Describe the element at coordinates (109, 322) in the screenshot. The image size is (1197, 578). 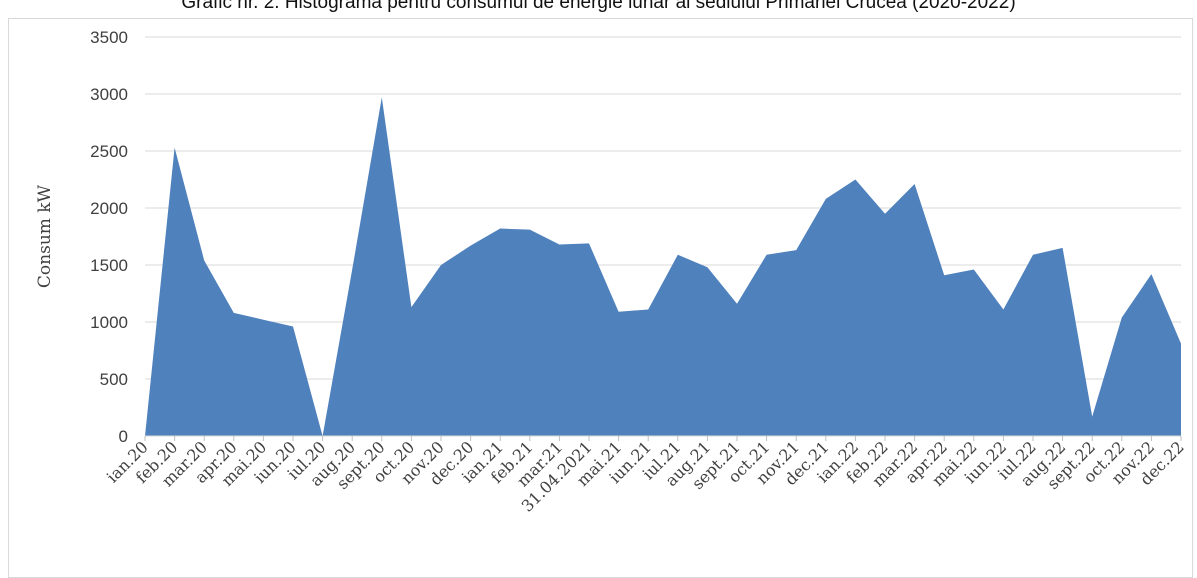
I see `y-tick-label: 1000` at that location.